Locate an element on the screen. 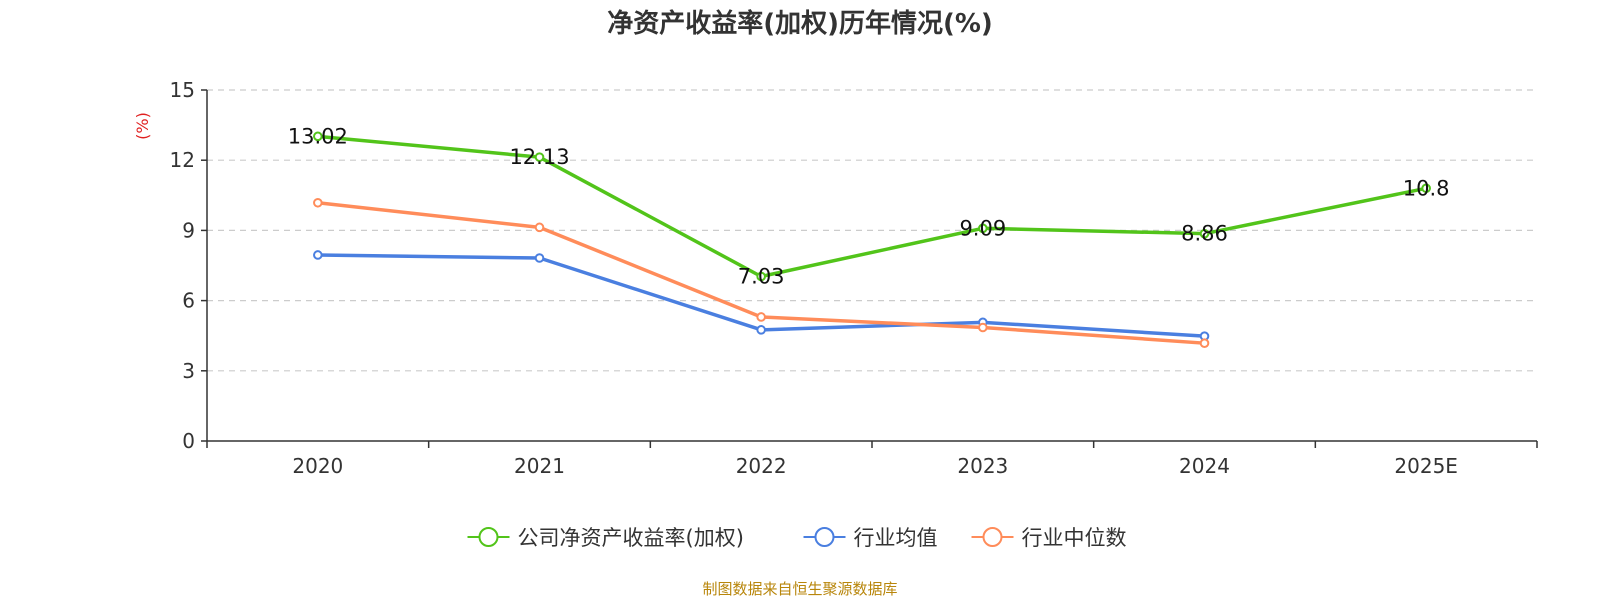 The width and height of the screenshot is (1600, 600). x-tick-label: 2020 is located at coordinates (317, 466).